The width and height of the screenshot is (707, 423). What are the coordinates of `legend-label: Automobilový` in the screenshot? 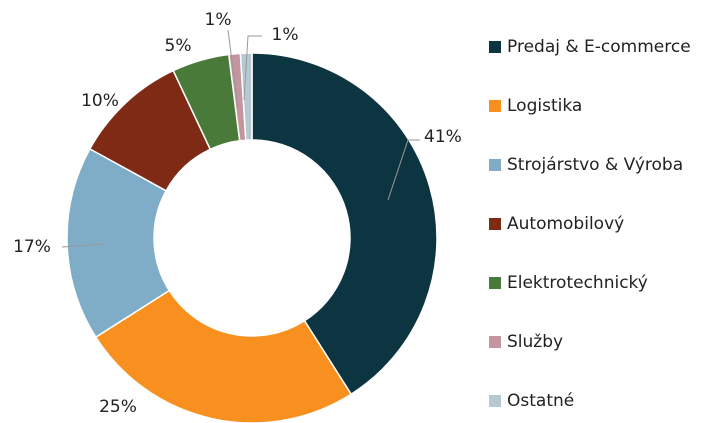 It's located at (565, 224).